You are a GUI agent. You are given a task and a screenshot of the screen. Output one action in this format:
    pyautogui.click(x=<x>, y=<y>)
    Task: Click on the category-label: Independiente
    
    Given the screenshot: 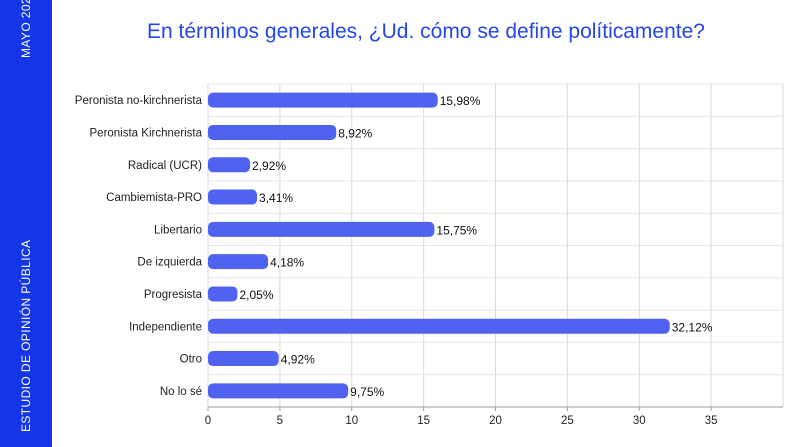 What is the action you would take?
    pyautogui.click(x=165, y=327)
    